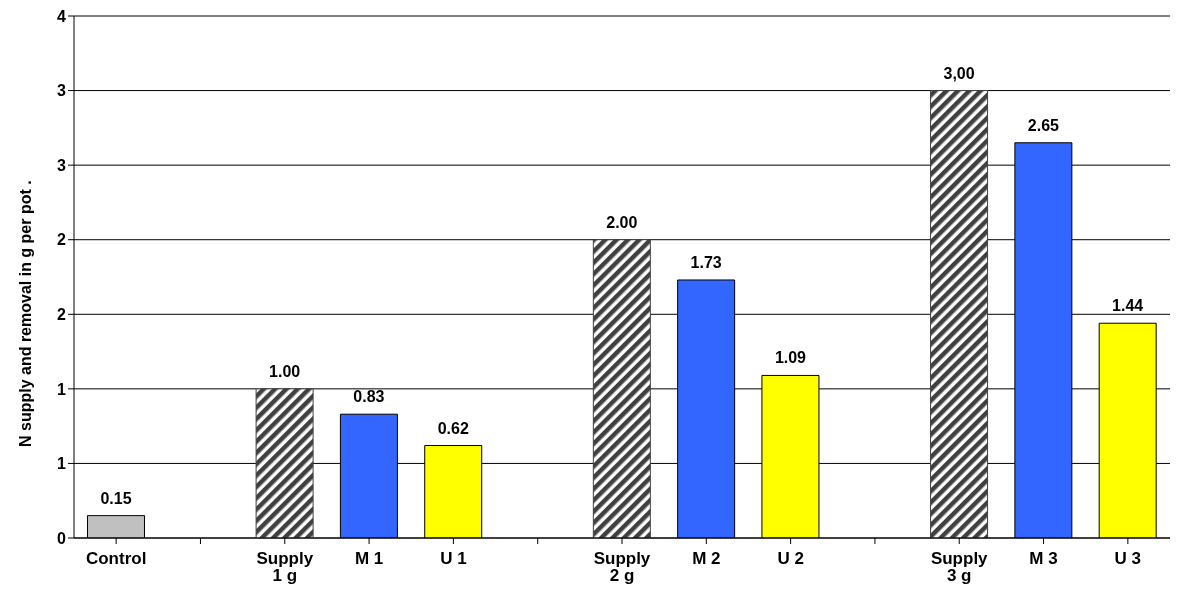 The image size is (1187, 609). What do you see at coordinates (1043, 125) in the screenshot?
I see `data-label: 2.65` at bounding box center [1043, 125].